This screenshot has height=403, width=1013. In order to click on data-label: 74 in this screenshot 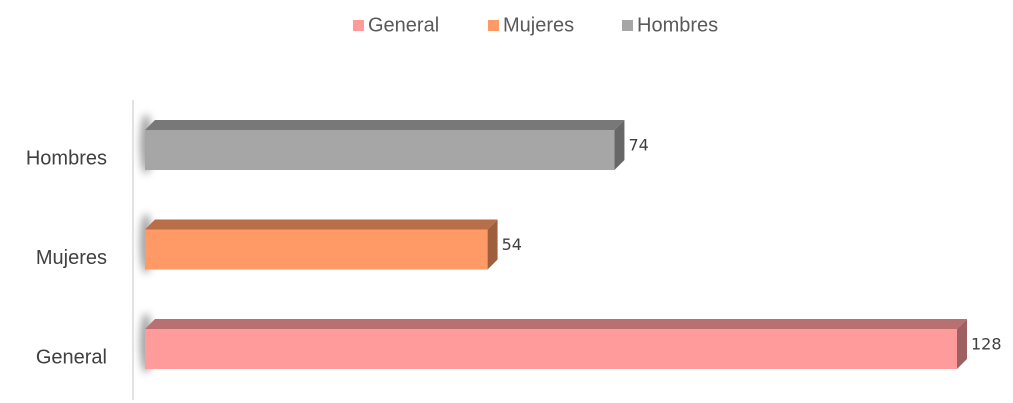, I will do `click(638, 145)`.